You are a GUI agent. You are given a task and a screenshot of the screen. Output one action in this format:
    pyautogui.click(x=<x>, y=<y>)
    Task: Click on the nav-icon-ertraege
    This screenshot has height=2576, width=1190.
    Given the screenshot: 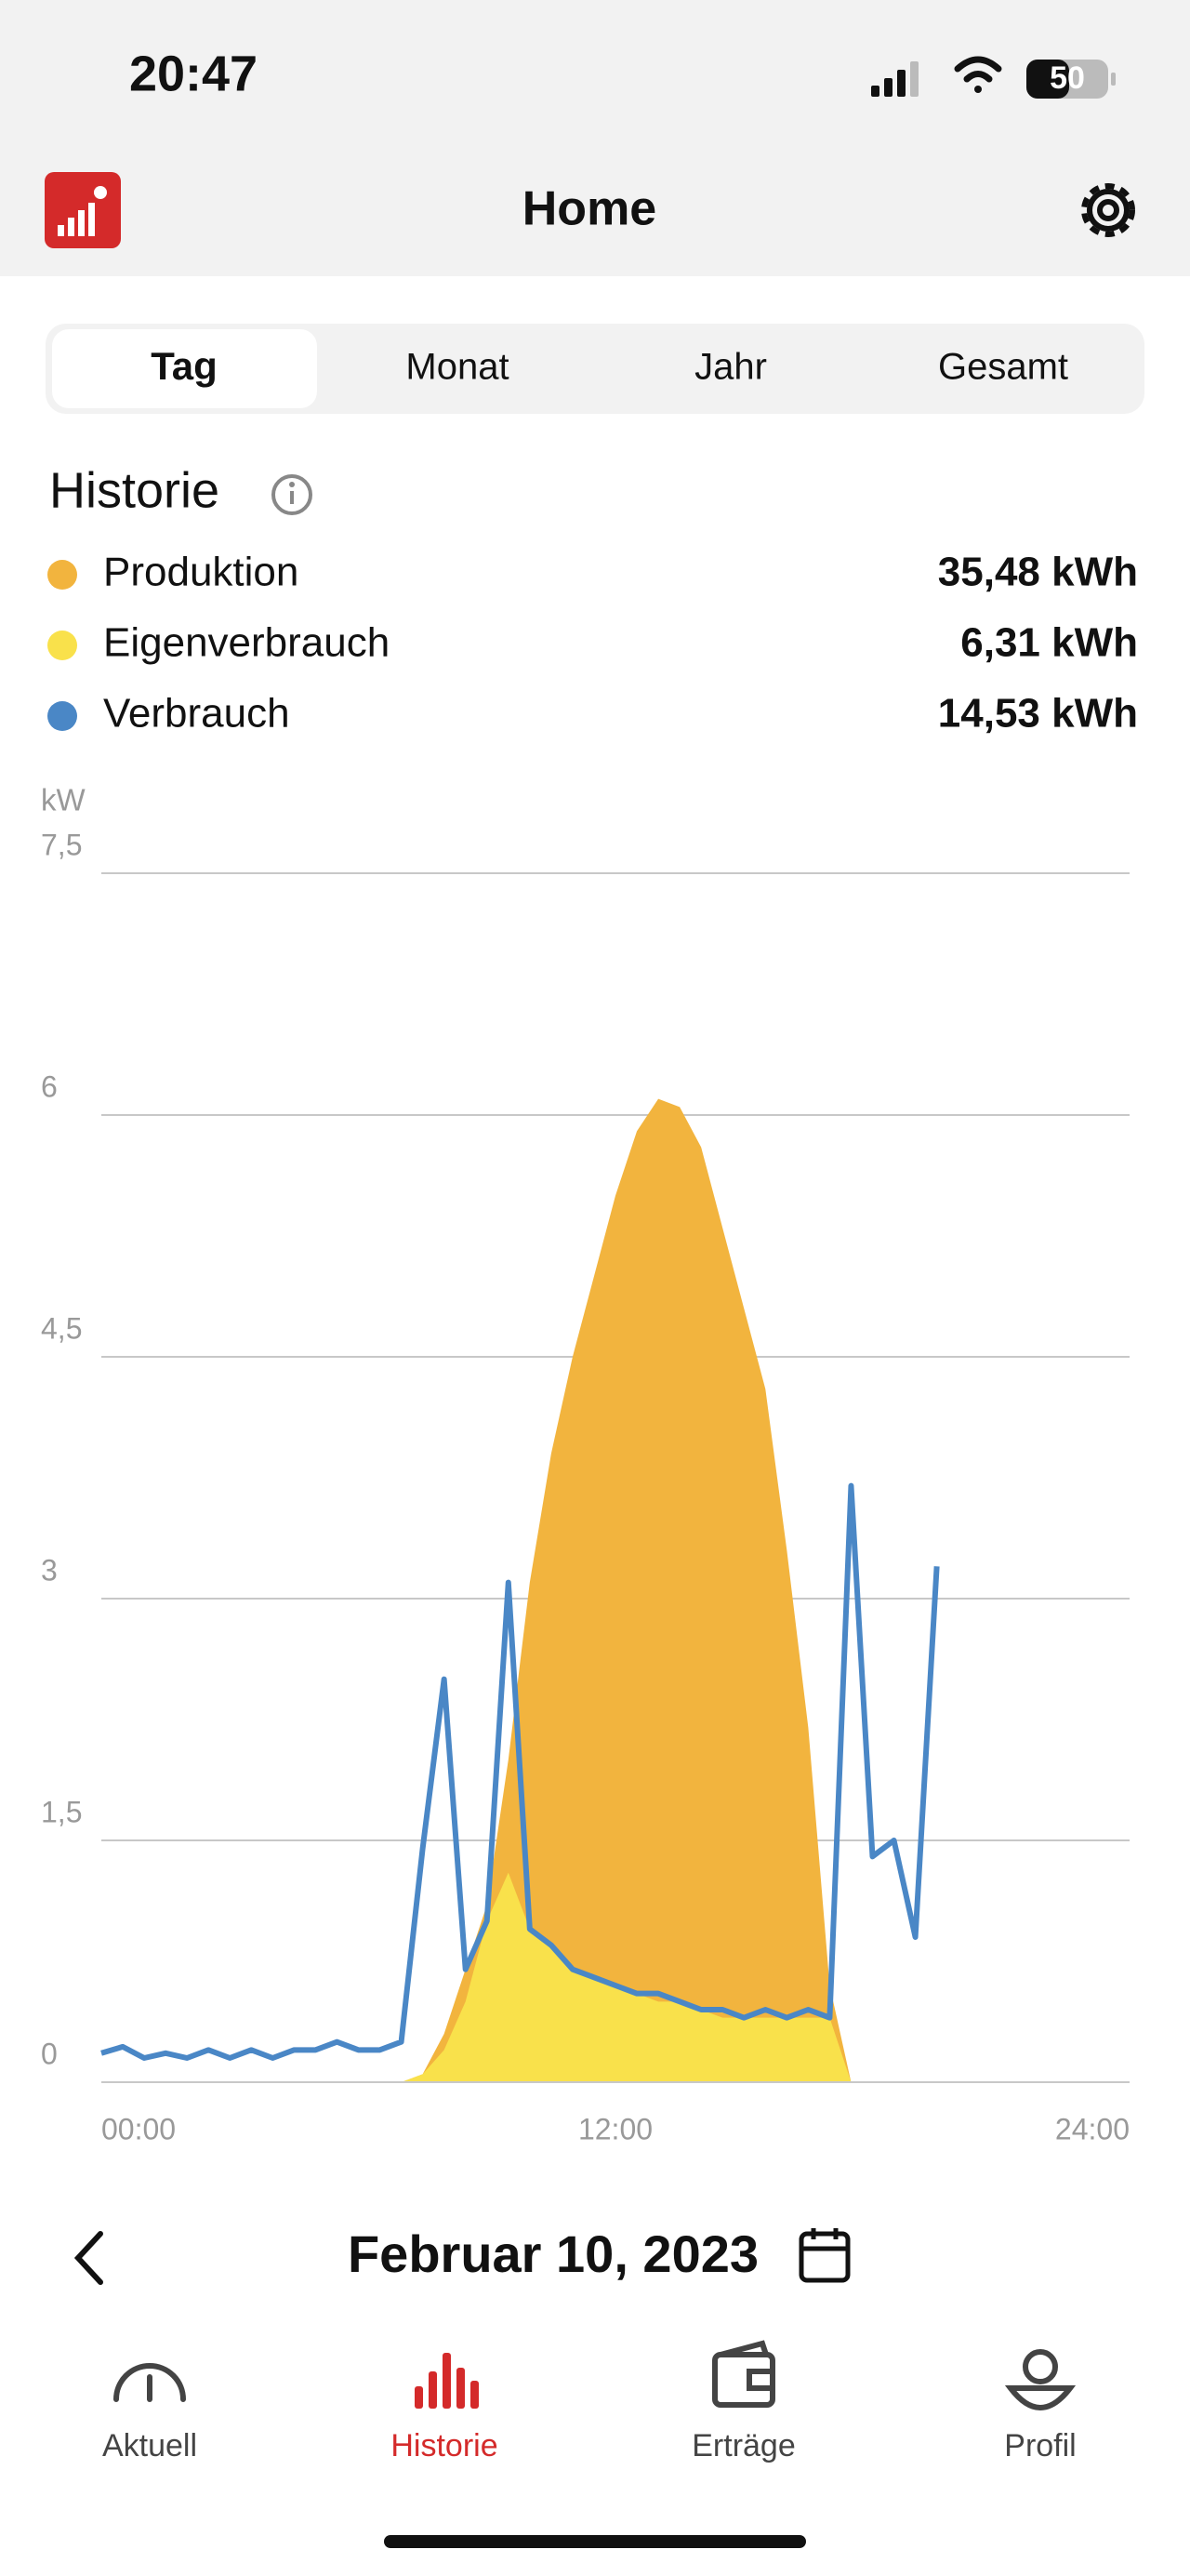 What is the action you would take?
    pyautogui.click(x=743, y=2374)
    